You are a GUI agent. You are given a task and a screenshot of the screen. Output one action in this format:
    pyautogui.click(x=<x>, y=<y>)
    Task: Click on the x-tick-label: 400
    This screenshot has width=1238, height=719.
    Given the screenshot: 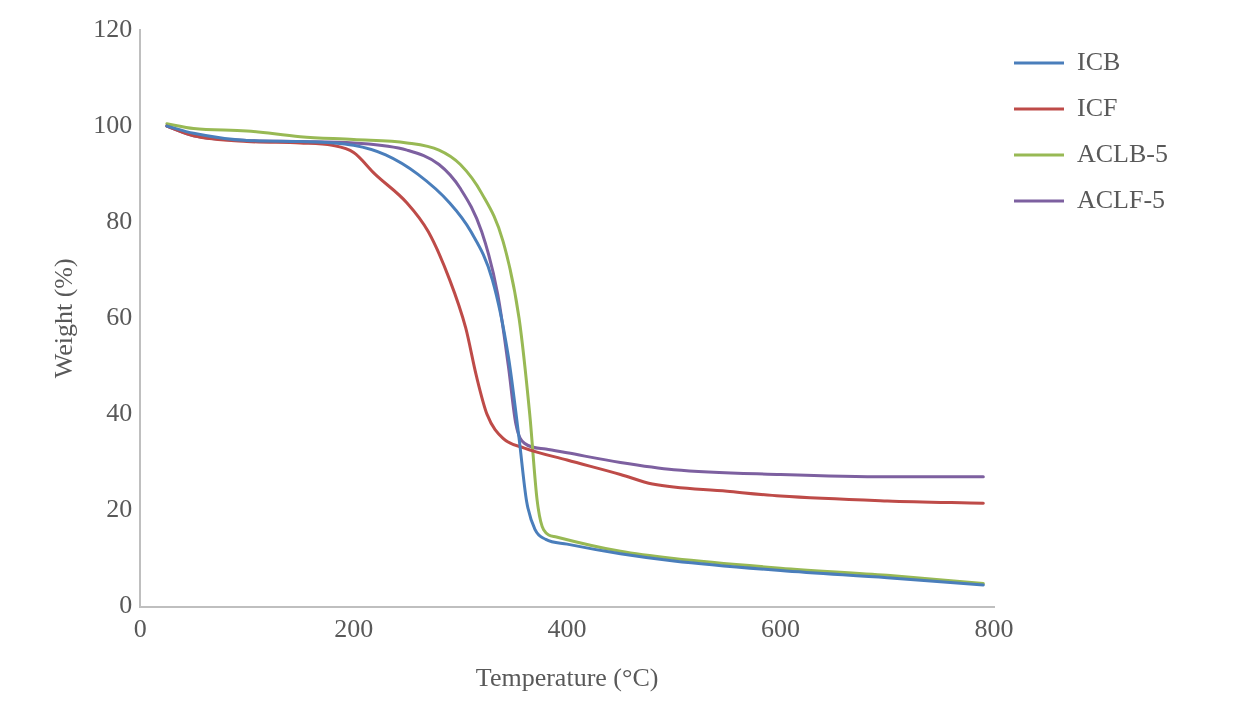 What is the action you would take?
    pyautogui.click(x=567, y=629)
    